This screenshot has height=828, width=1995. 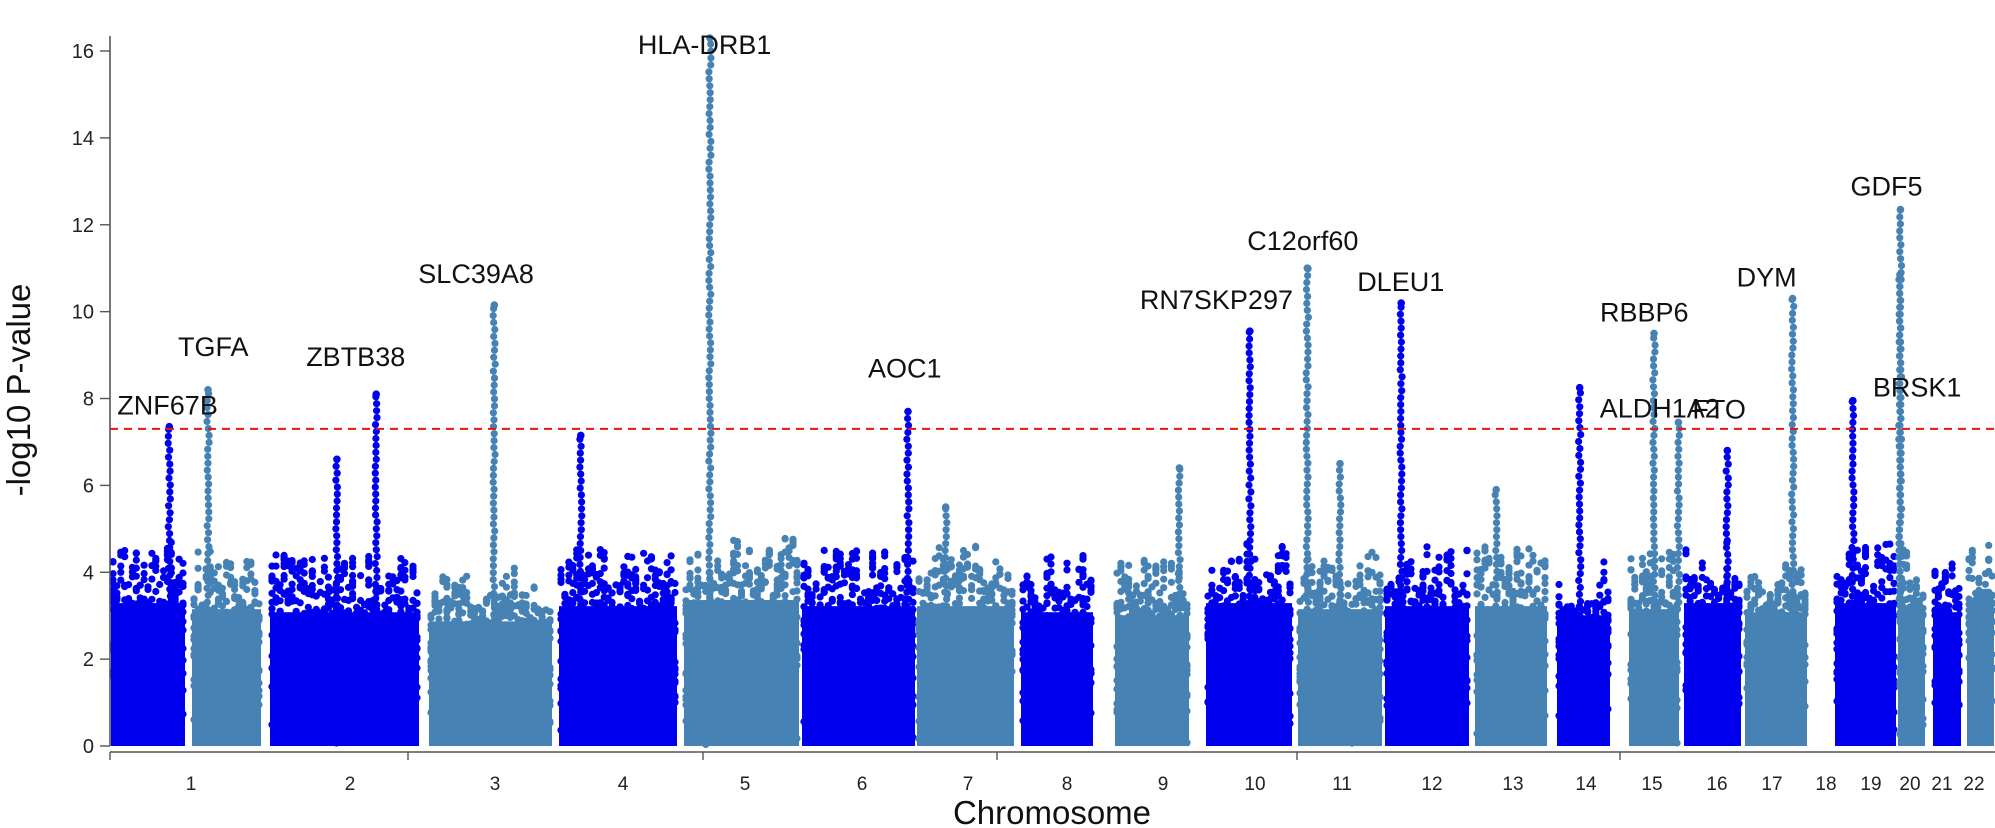 I want to click on chromosome-4-points, so click(x=490, y=655).